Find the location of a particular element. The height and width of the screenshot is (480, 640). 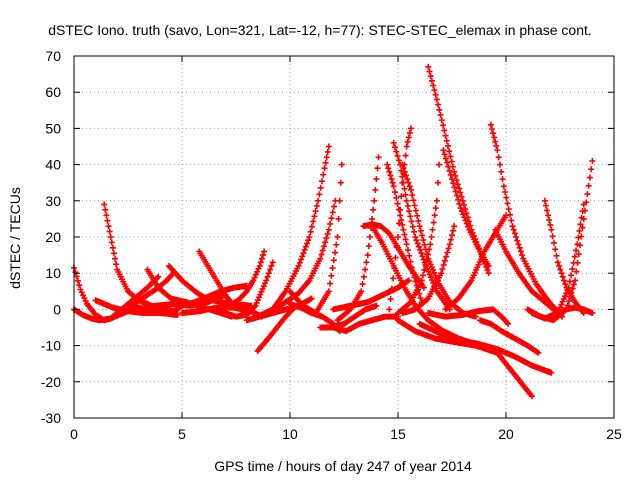

y-tick-label: -20 is located at coordinates (51, 382).